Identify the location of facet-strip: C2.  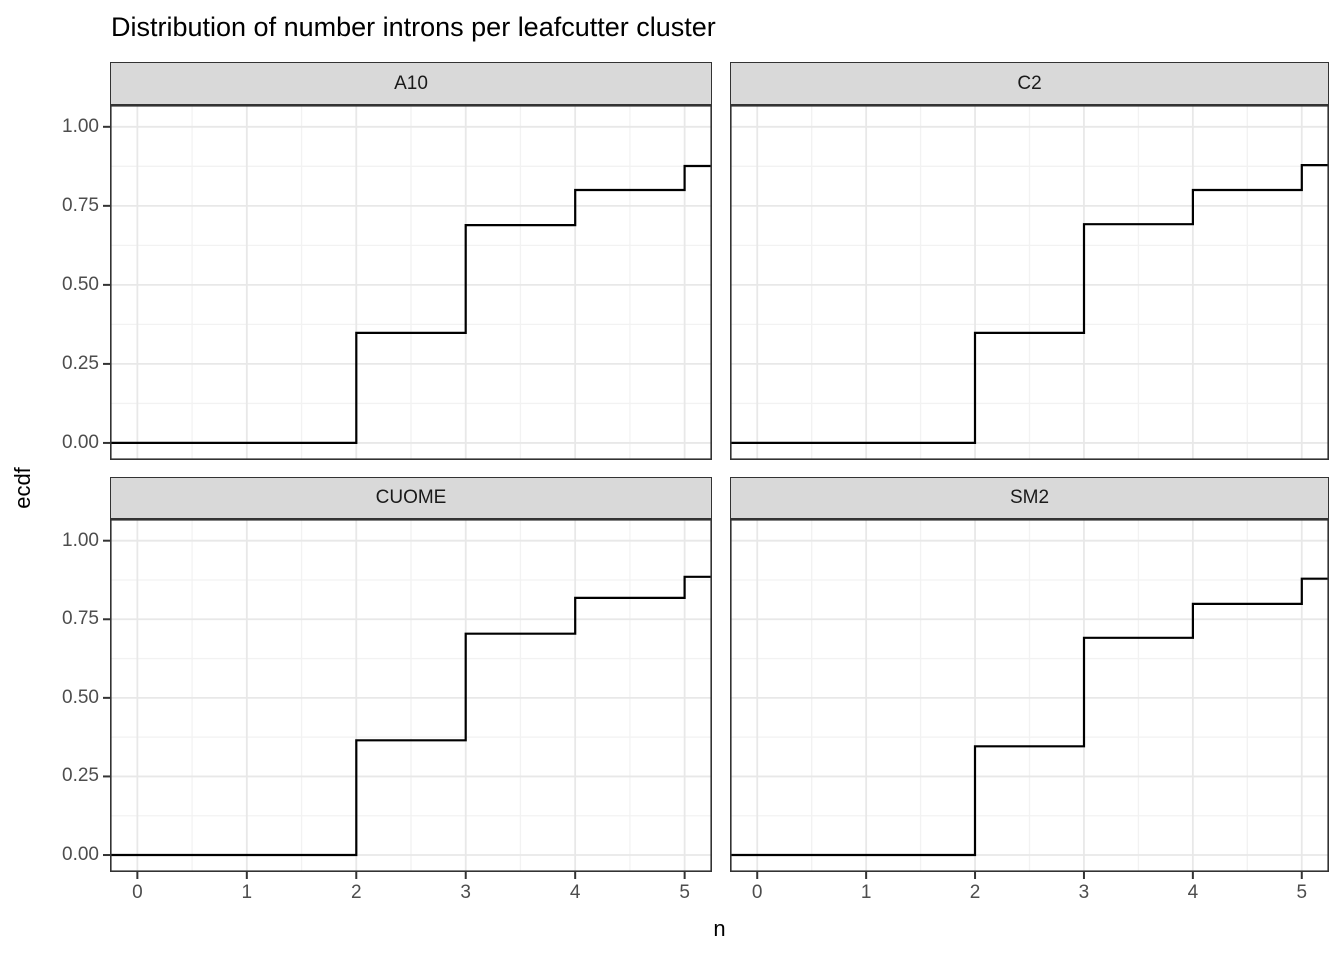
(1029, 83).